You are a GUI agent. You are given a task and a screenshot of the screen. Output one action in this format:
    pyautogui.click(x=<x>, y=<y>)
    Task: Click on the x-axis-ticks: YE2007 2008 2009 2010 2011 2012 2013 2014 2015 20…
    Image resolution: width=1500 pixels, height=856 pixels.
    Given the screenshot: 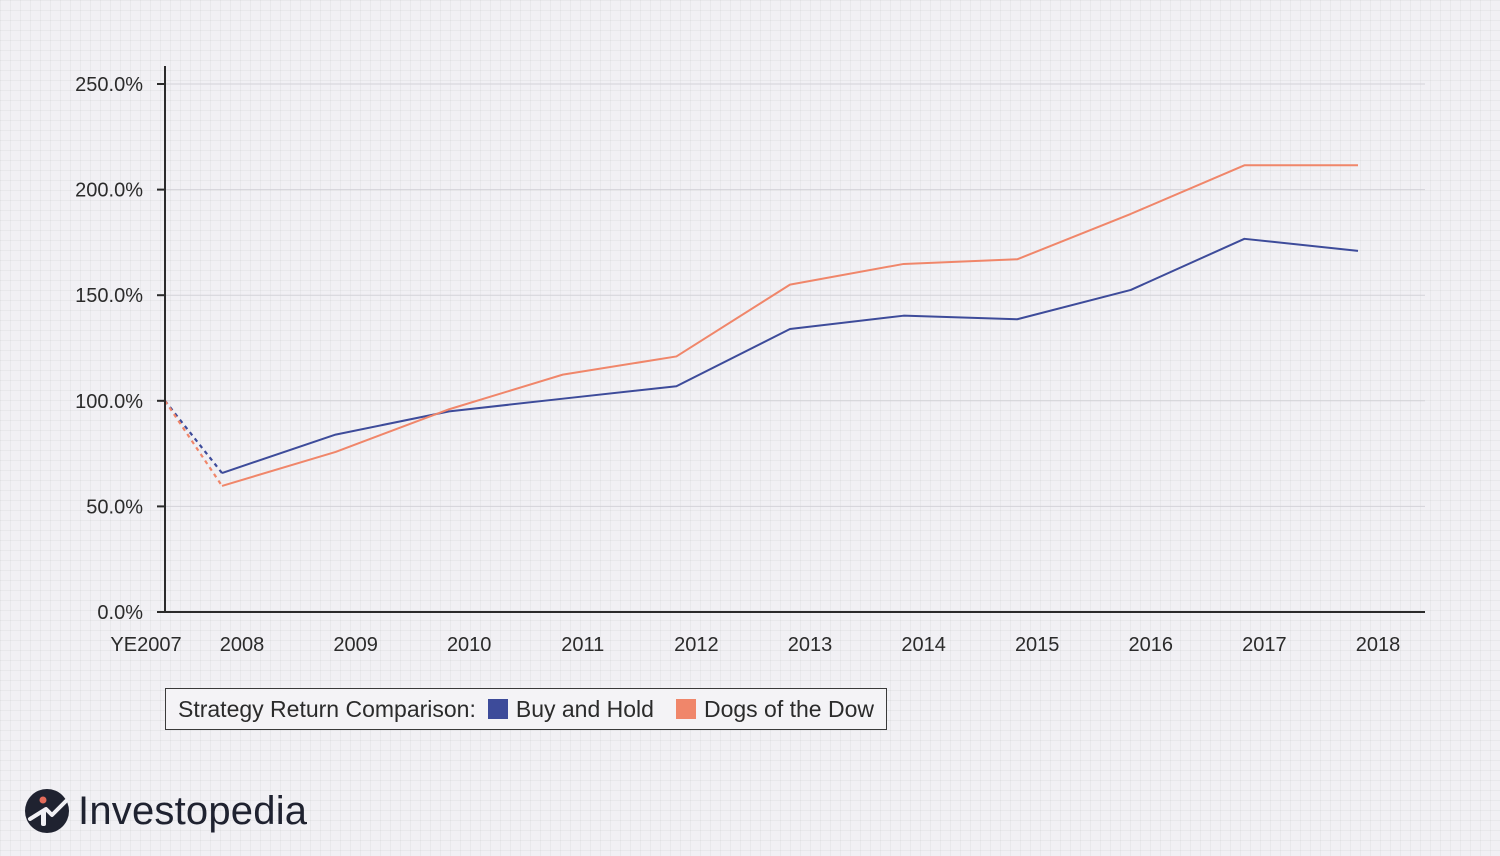 What is the action you would take?
    pyautogui.click(x=755, y=645)
    